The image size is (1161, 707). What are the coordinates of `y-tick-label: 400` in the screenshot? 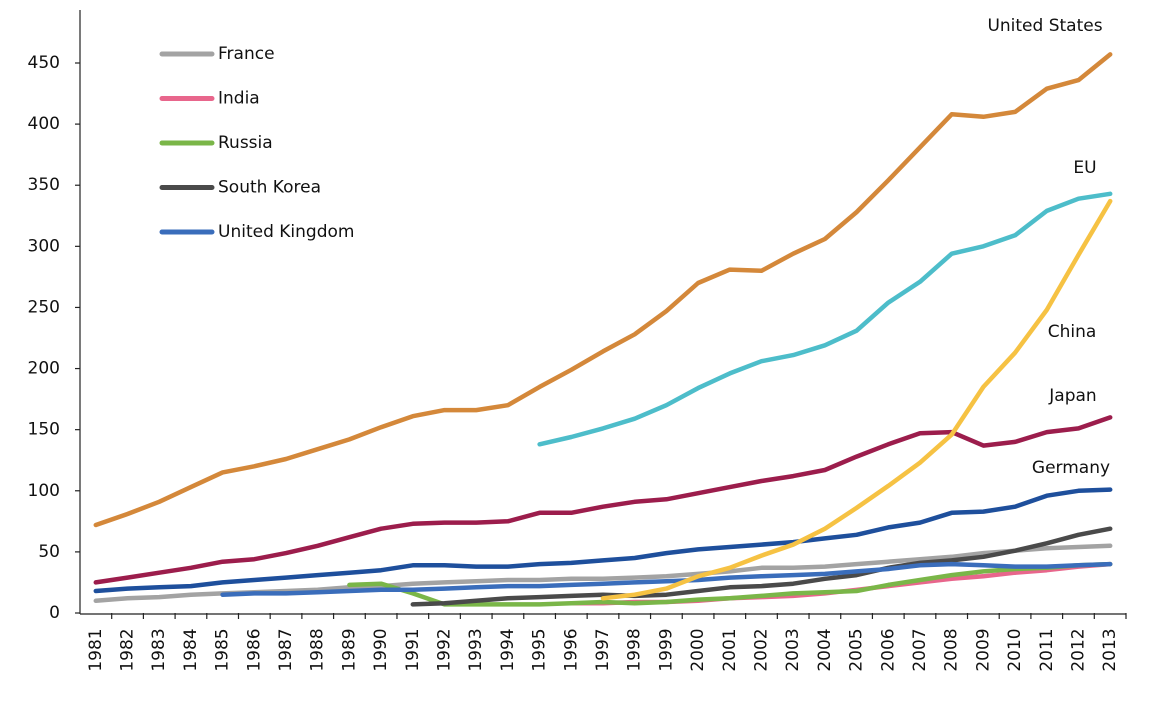 It's located at (44, 124).